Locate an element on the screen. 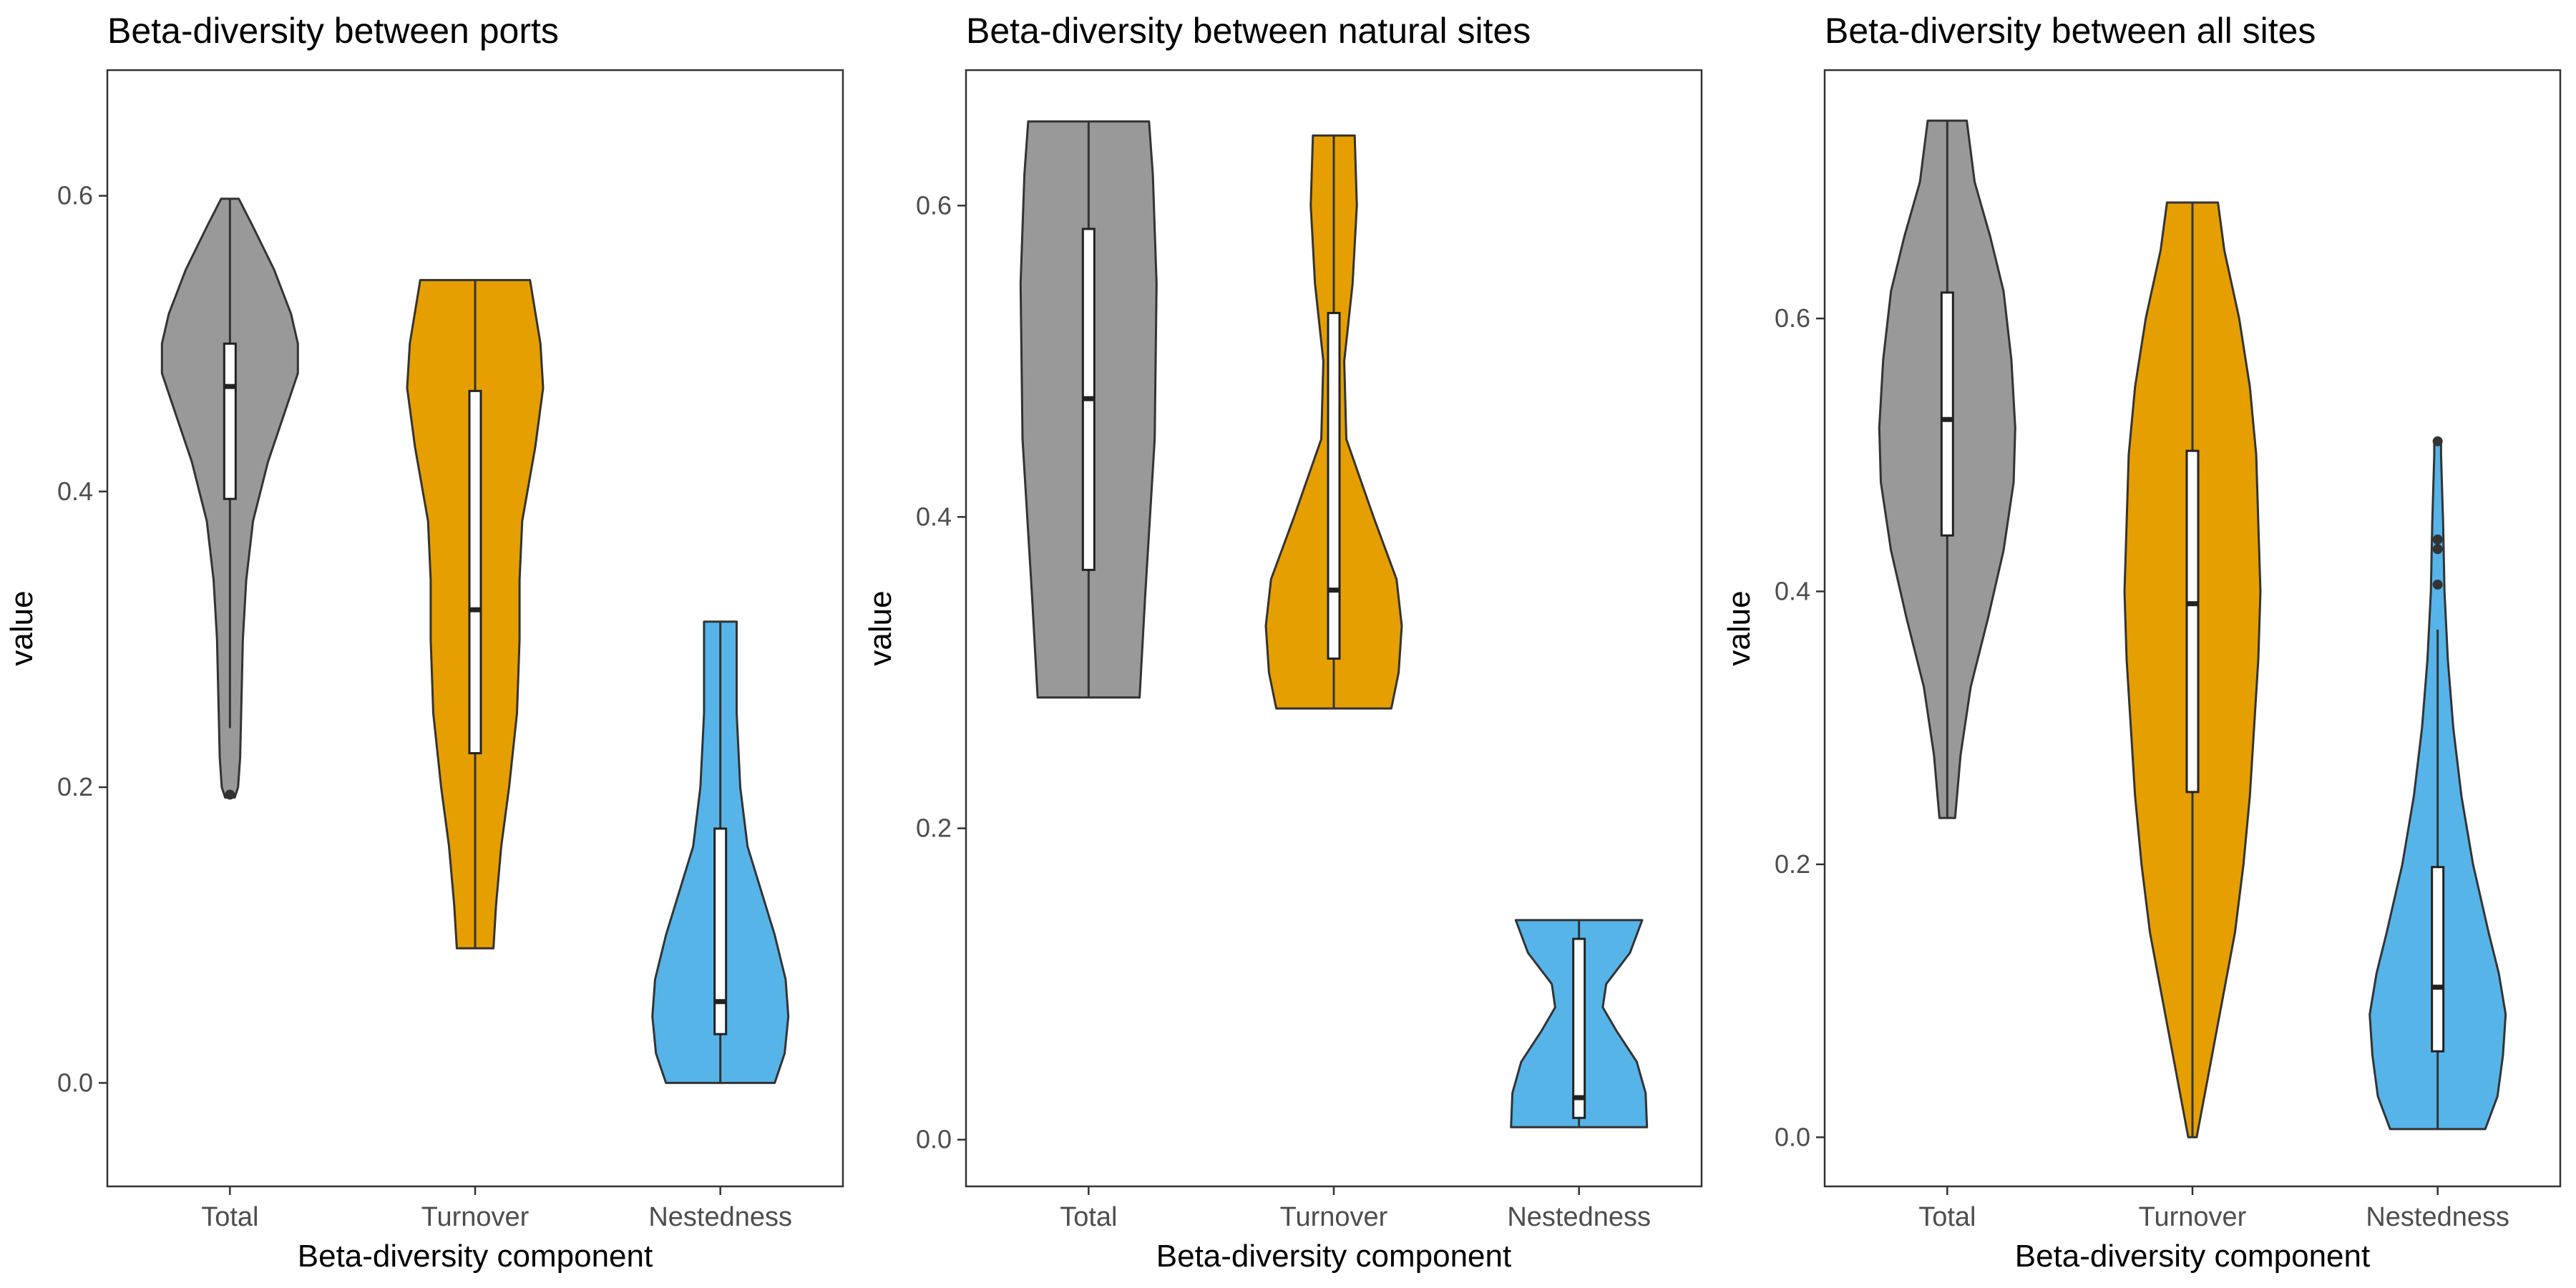 The image size is (2576, 1288). panel-title: Beta-diversity between natural sites is located at coordinates (1248, 31).